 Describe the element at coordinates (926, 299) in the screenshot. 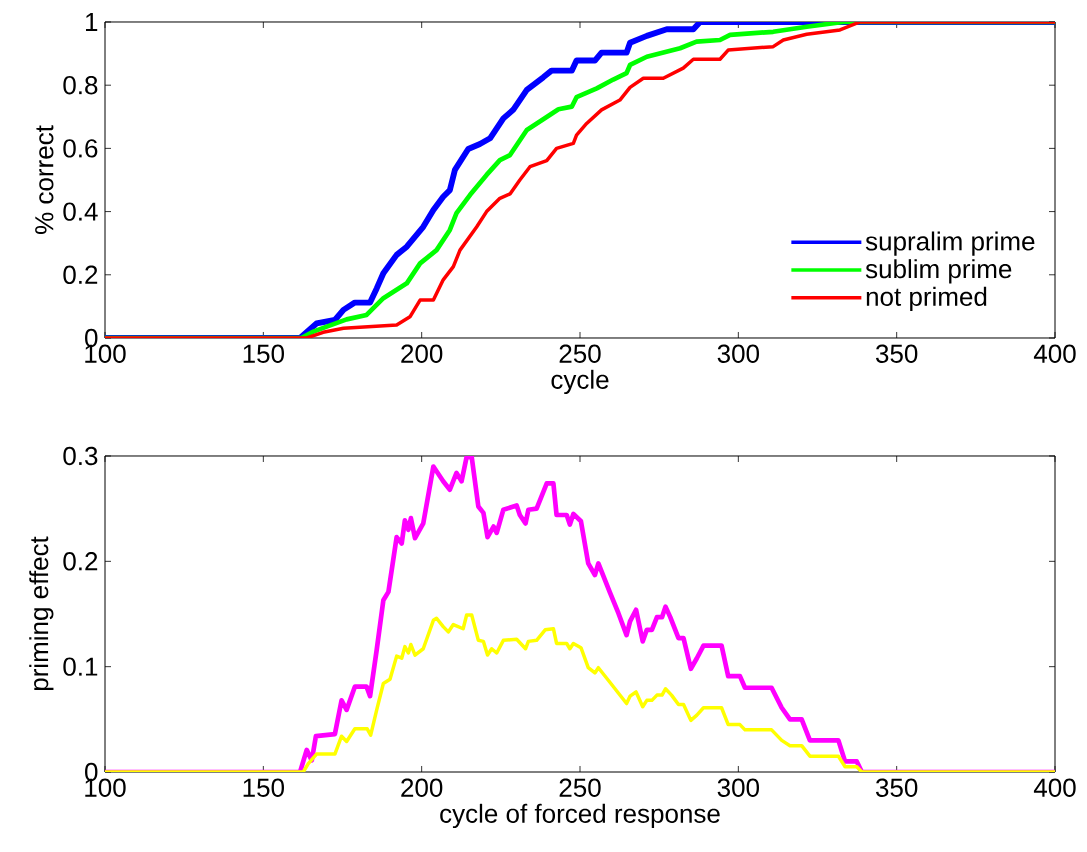

I see `legend-label: not primed` at that location.